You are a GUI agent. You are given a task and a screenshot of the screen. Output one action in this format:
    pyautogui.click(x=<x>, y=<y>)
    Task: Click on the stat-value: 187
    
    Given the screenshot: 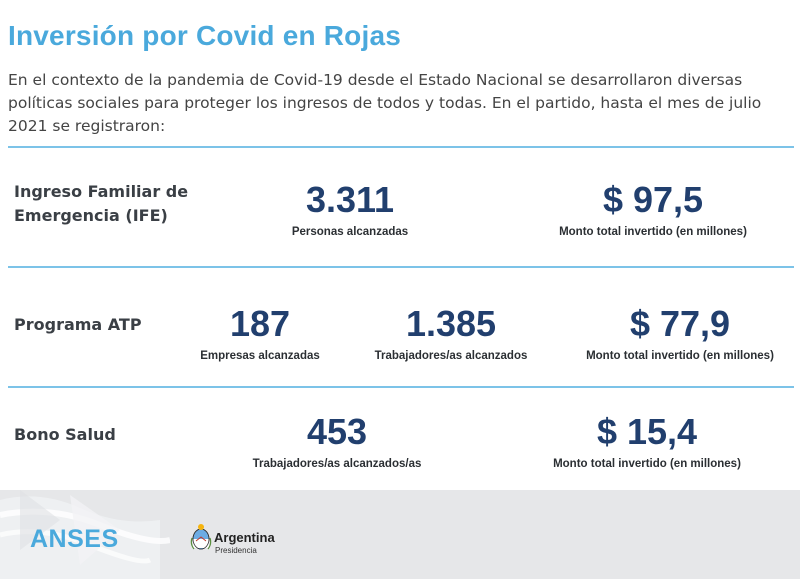 What is the action you would take?
    pyautogui.click(x=260, y=323)
    